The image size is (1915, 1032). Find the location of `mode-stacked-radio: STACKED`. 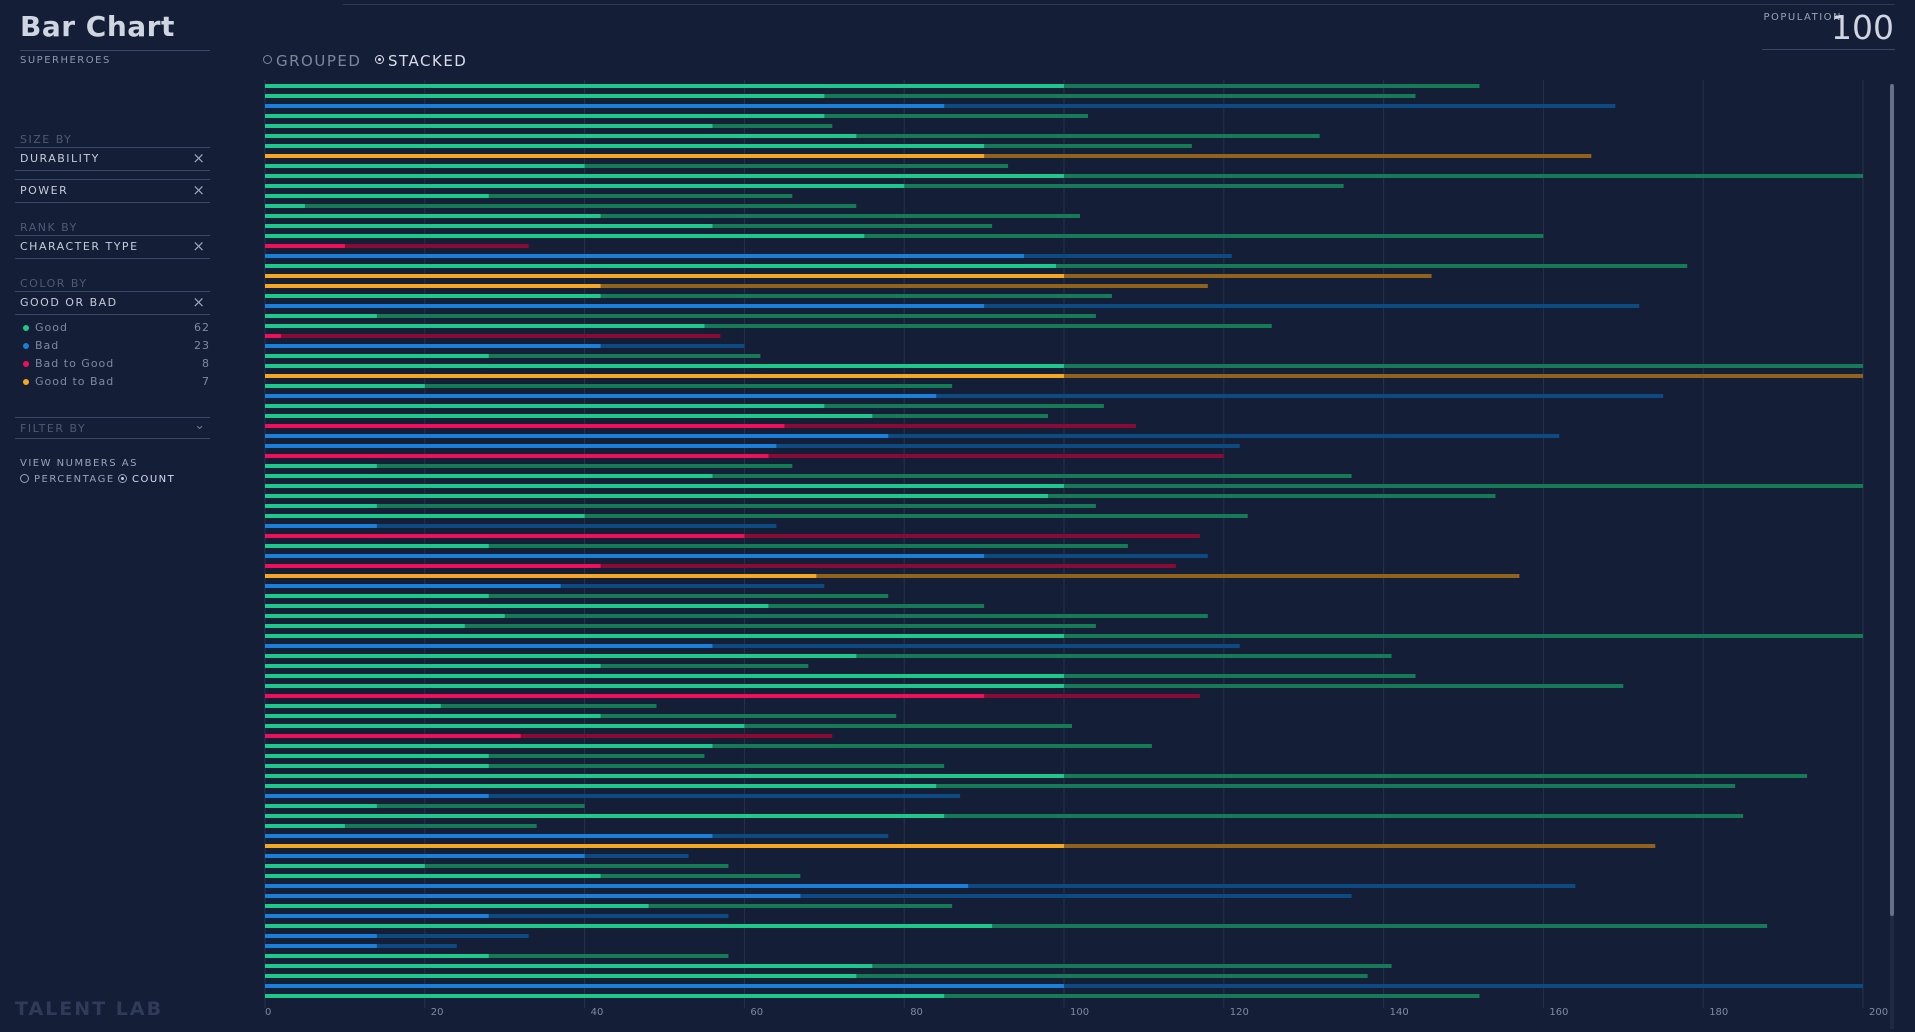

mode-stacked-radio: STACKED is located at coordinates (421, 61).